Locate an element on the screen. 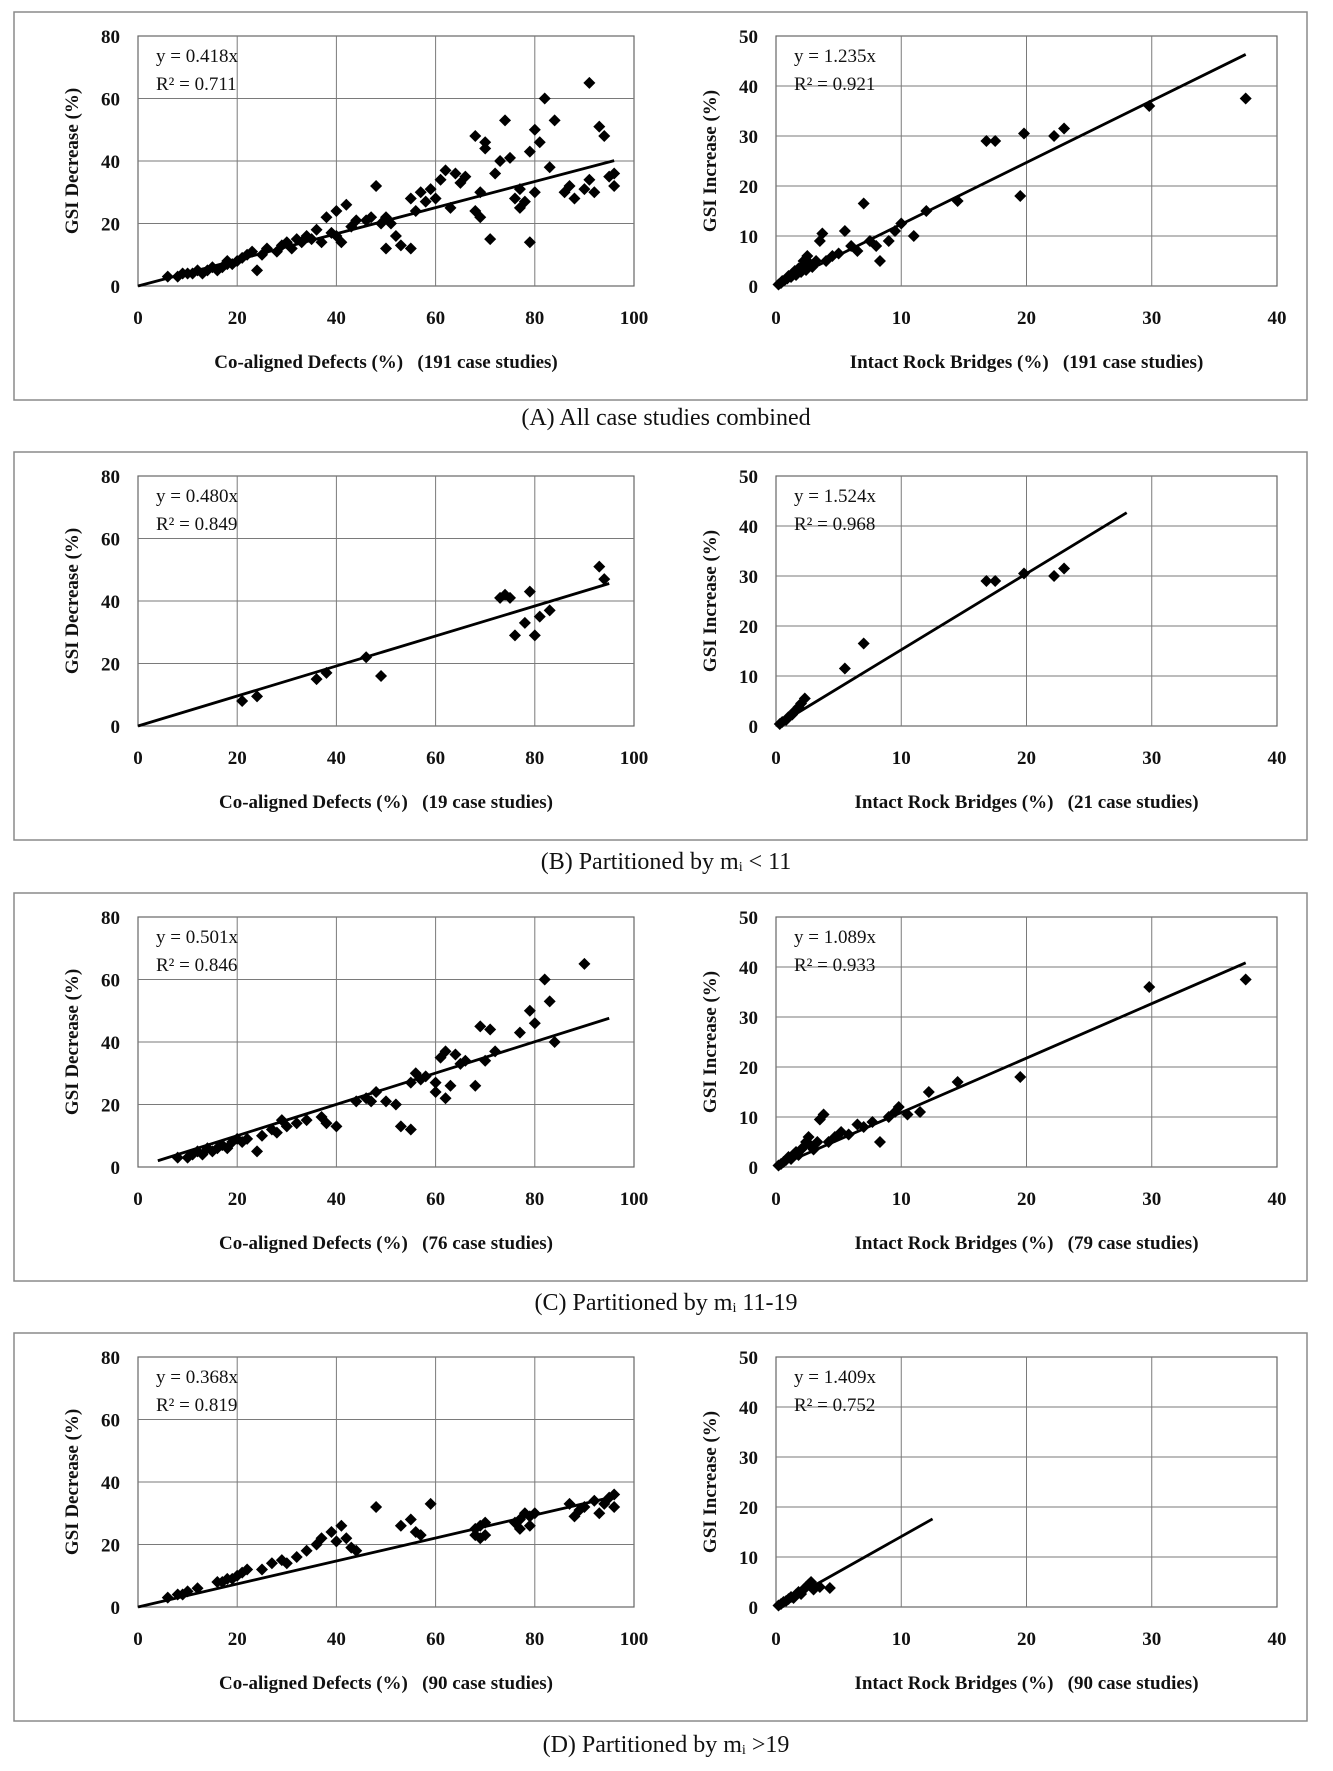  y-tick-label: 80 is located at coordinates (110, 1358).